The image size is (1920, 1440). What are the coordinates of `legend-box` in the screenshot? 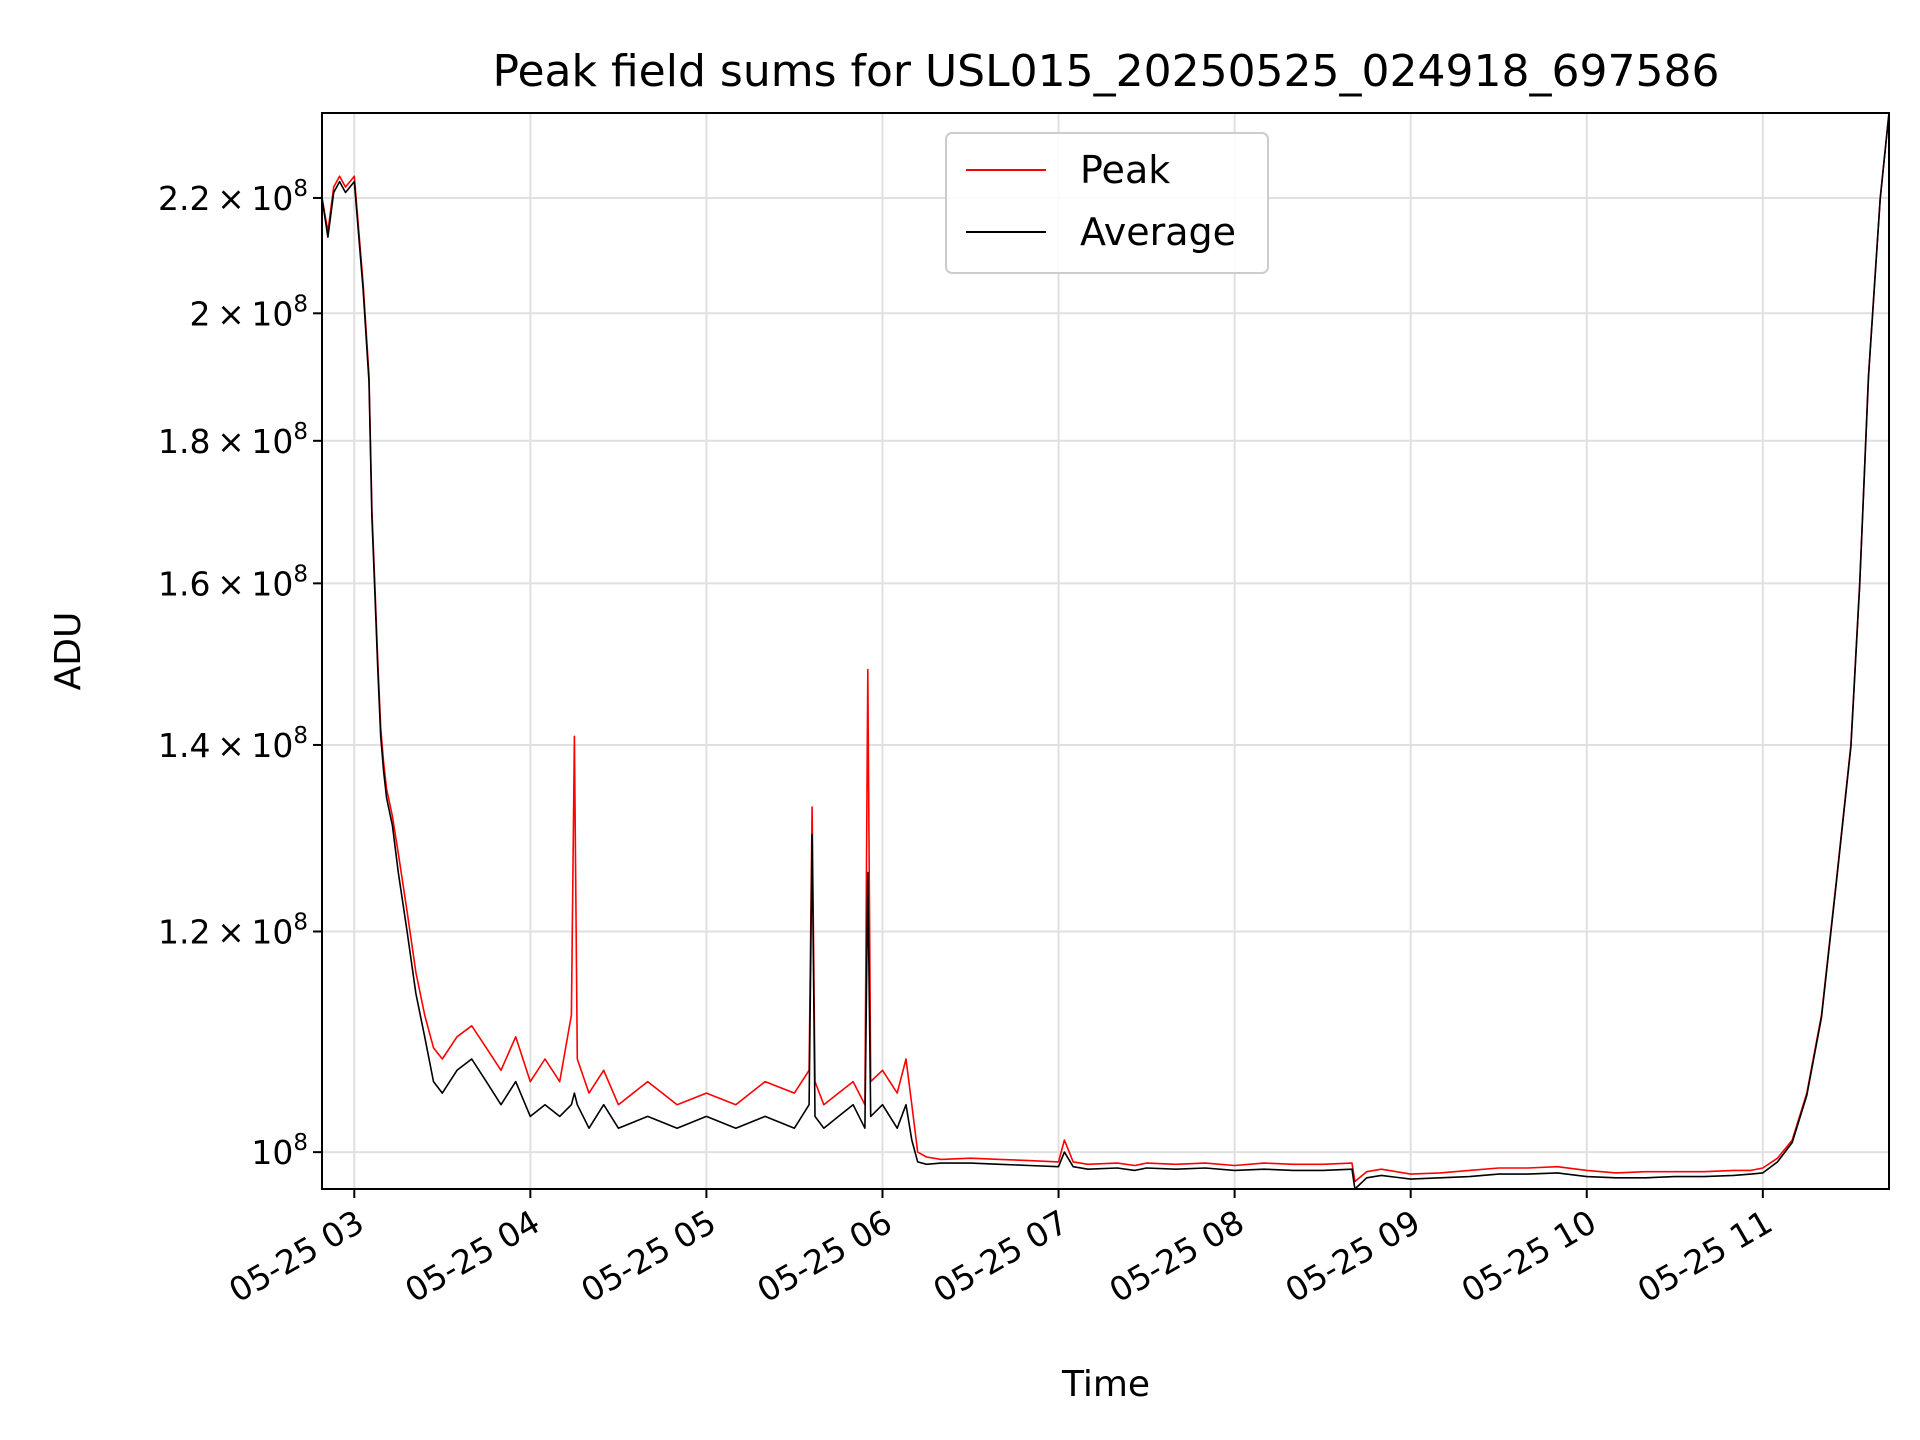 It's located at (1107, 203).